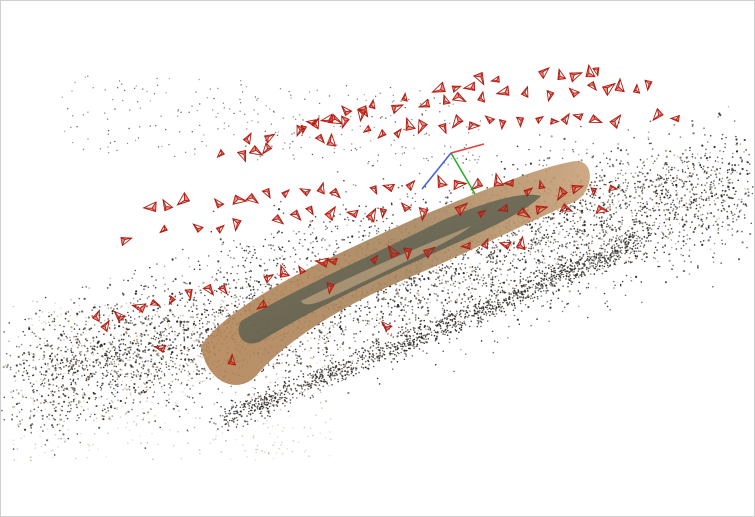  I want to click on log-highlight, so click(386, 265).